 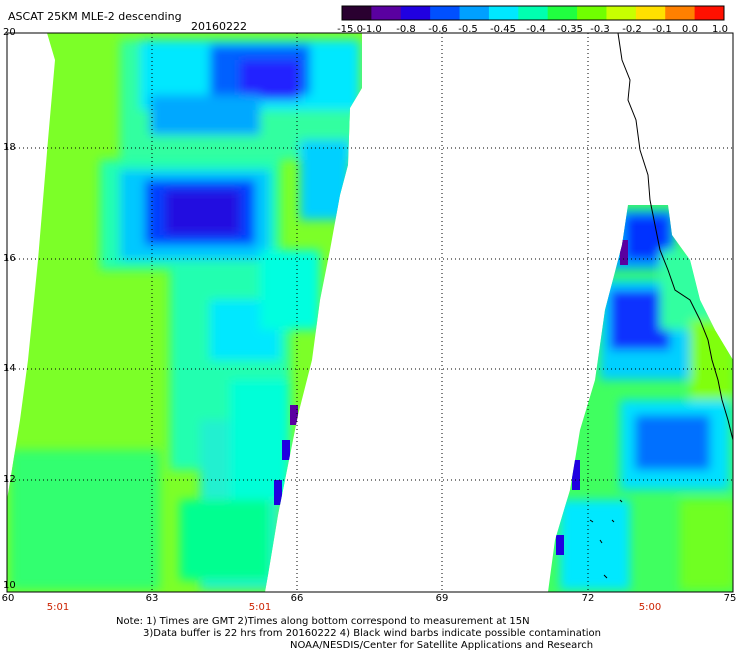 What do you see at coordinates (606, 539) in the screenshot?
I see `islands` at bounding box center [606, 539].